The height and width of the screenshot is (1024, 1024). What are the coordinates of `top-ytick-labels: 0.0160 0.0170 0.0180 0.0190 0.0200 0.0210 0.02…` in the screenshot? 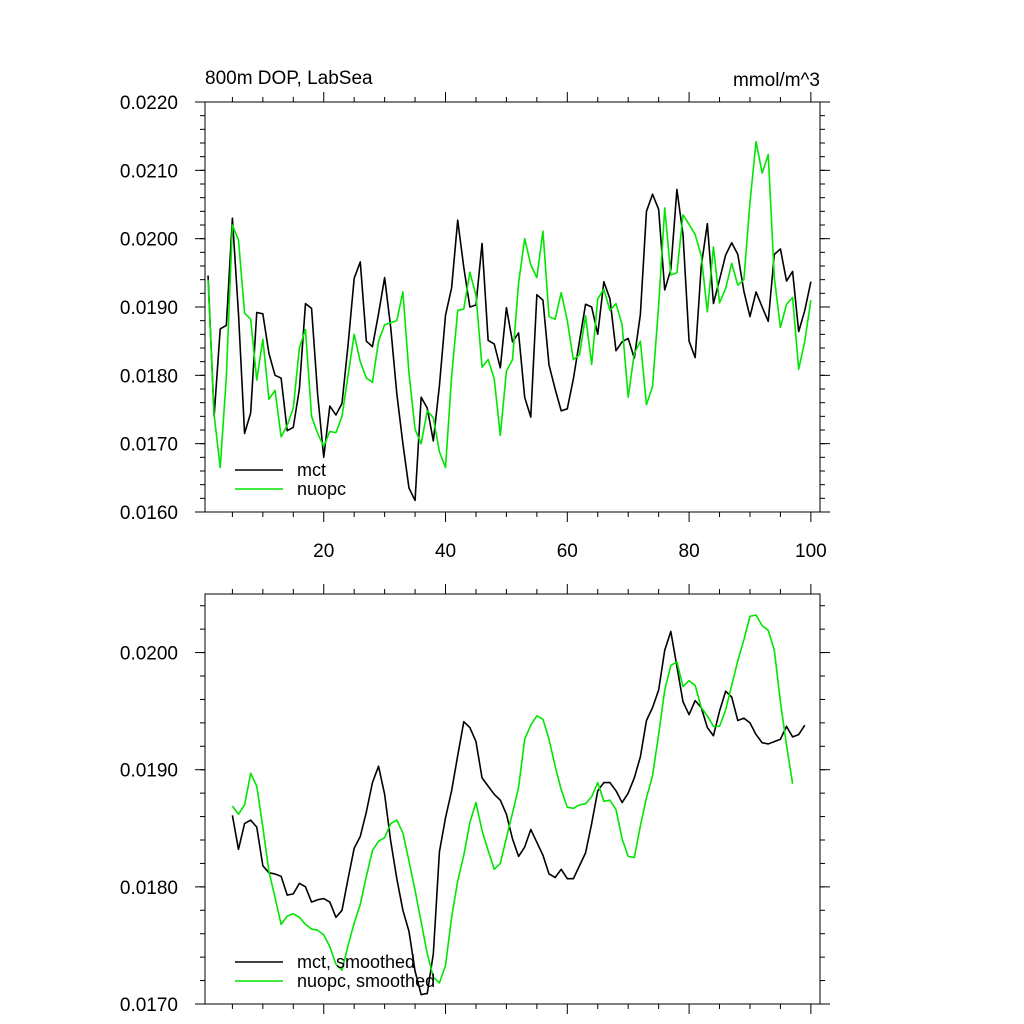 It's located at (149, 308).